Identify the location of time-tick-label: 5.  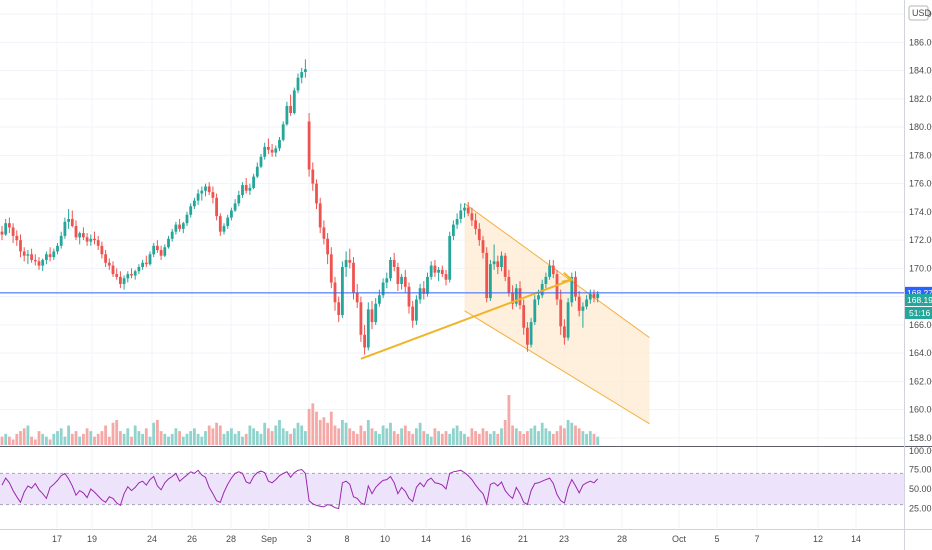
(716, 539).